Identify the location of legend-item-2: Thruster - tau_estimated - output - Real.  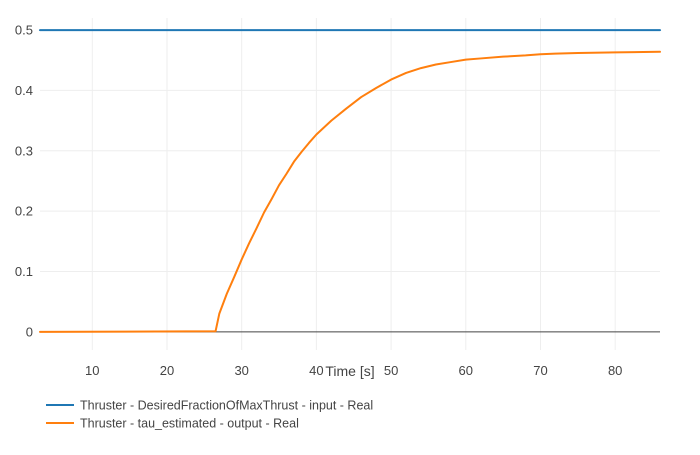
(172, 424).